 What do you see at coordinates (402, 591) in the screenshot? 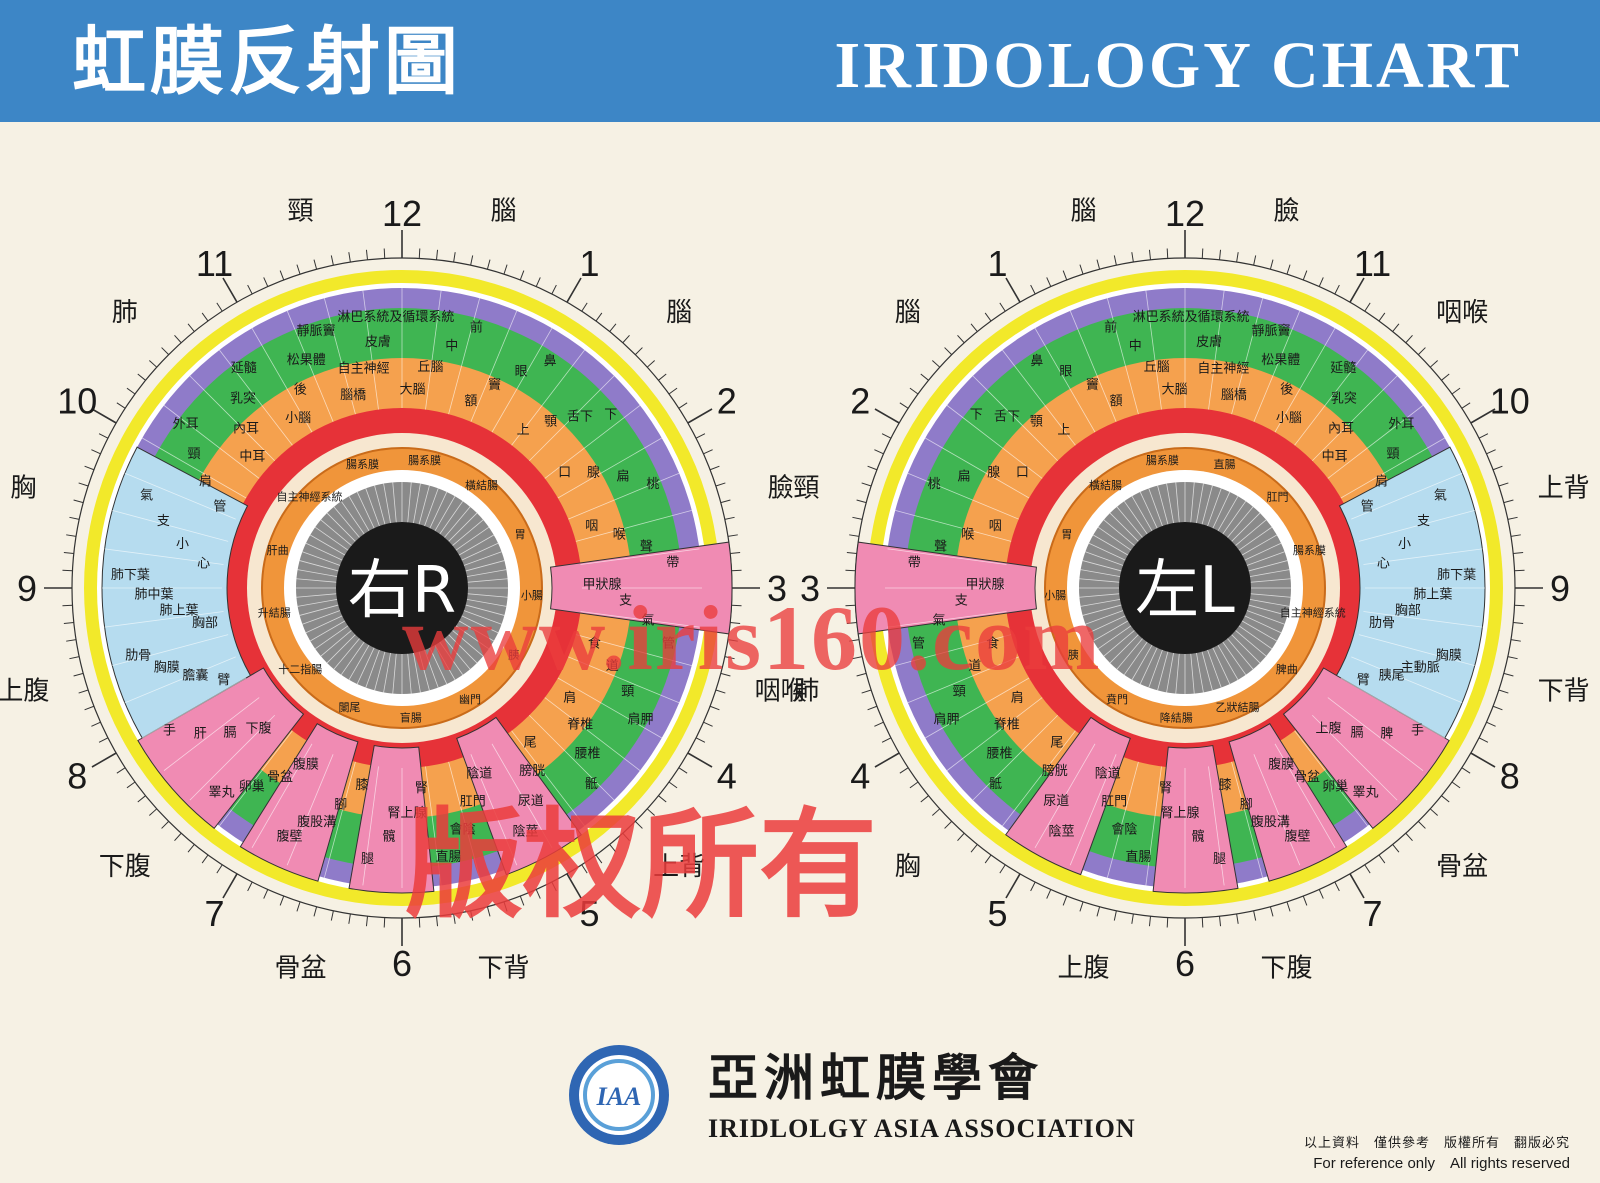
I see `pupil-label: 右R` at bounding box center [402, 591].